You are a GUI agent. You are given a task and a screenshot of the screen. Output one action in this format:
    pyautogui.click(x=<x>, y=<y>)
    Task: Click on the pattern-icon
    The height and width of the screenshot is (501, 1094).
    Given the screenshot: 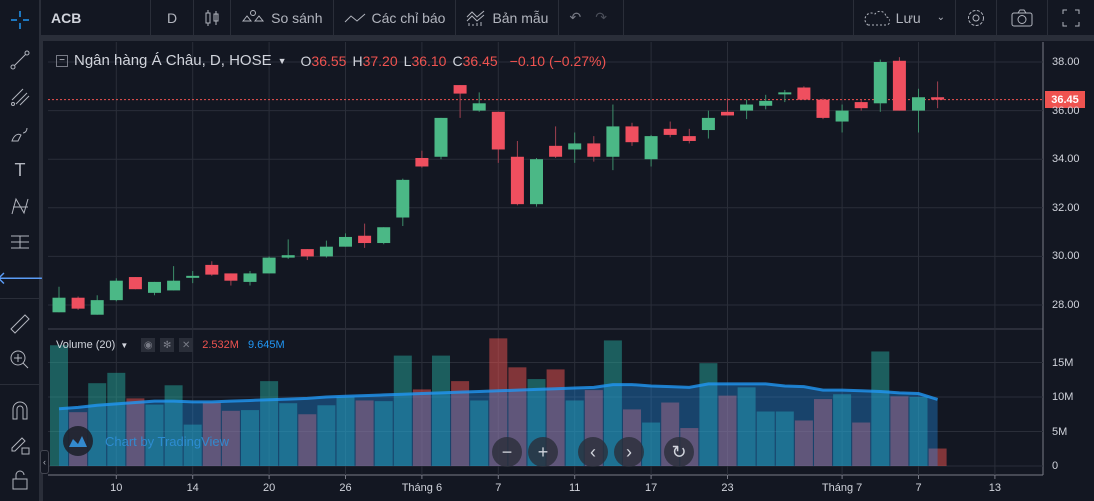 What is the action you would take?
    pyautogui.click(x=20, y=206)
    